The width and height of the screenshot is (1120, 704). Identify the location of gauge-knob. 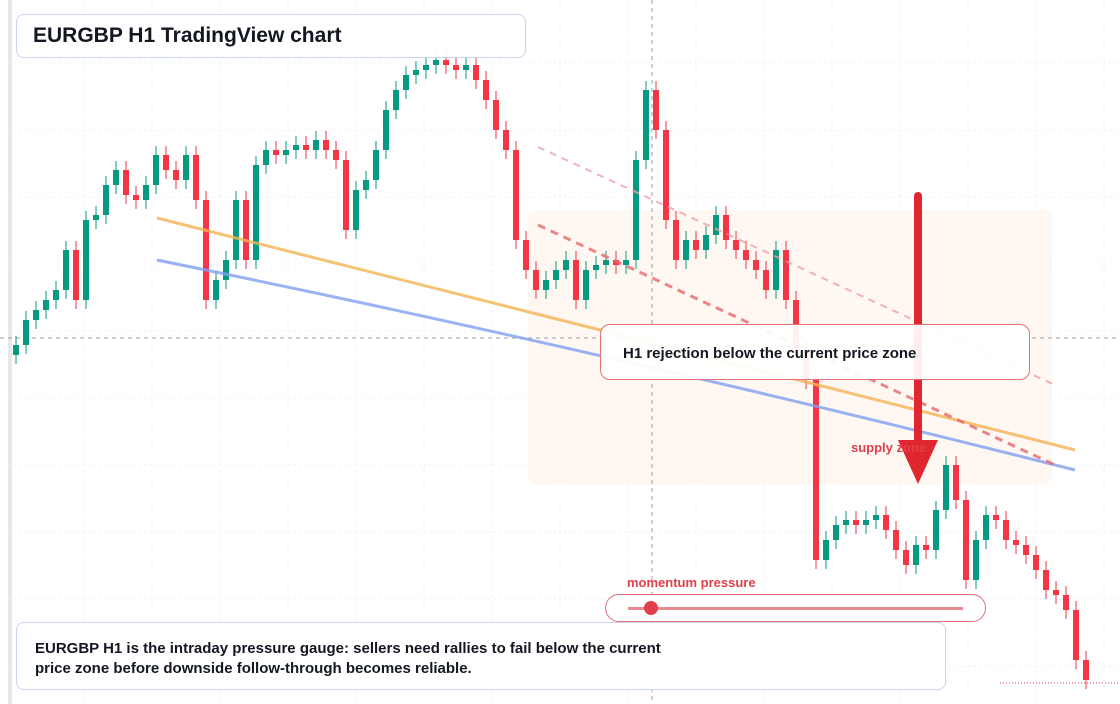
(651, 608).